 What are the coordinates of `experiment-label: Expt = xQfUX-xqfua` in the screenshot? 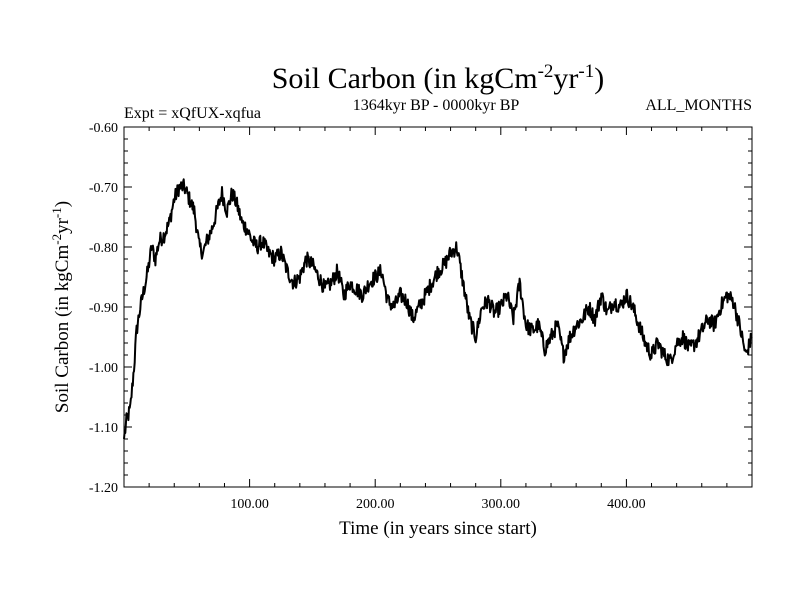 It's located at (192, 113).